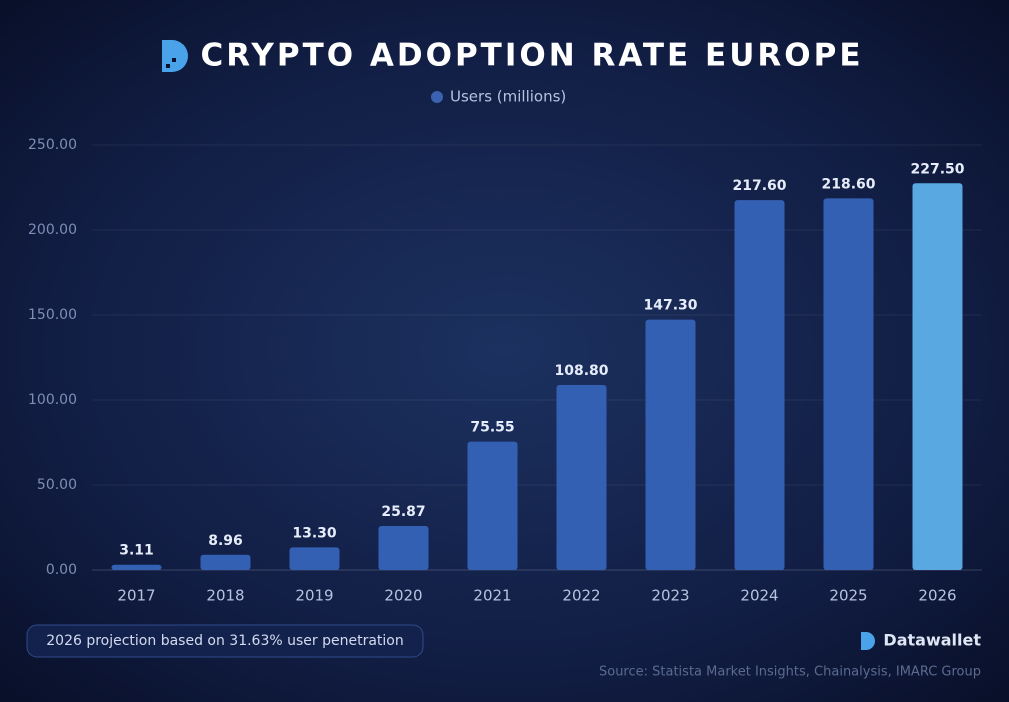 The height and width of the screenshot is (702, 1009). Describe the element at coordinates (670, 596) in the screenshot. I see `x-tick-label: 2023` at that location.